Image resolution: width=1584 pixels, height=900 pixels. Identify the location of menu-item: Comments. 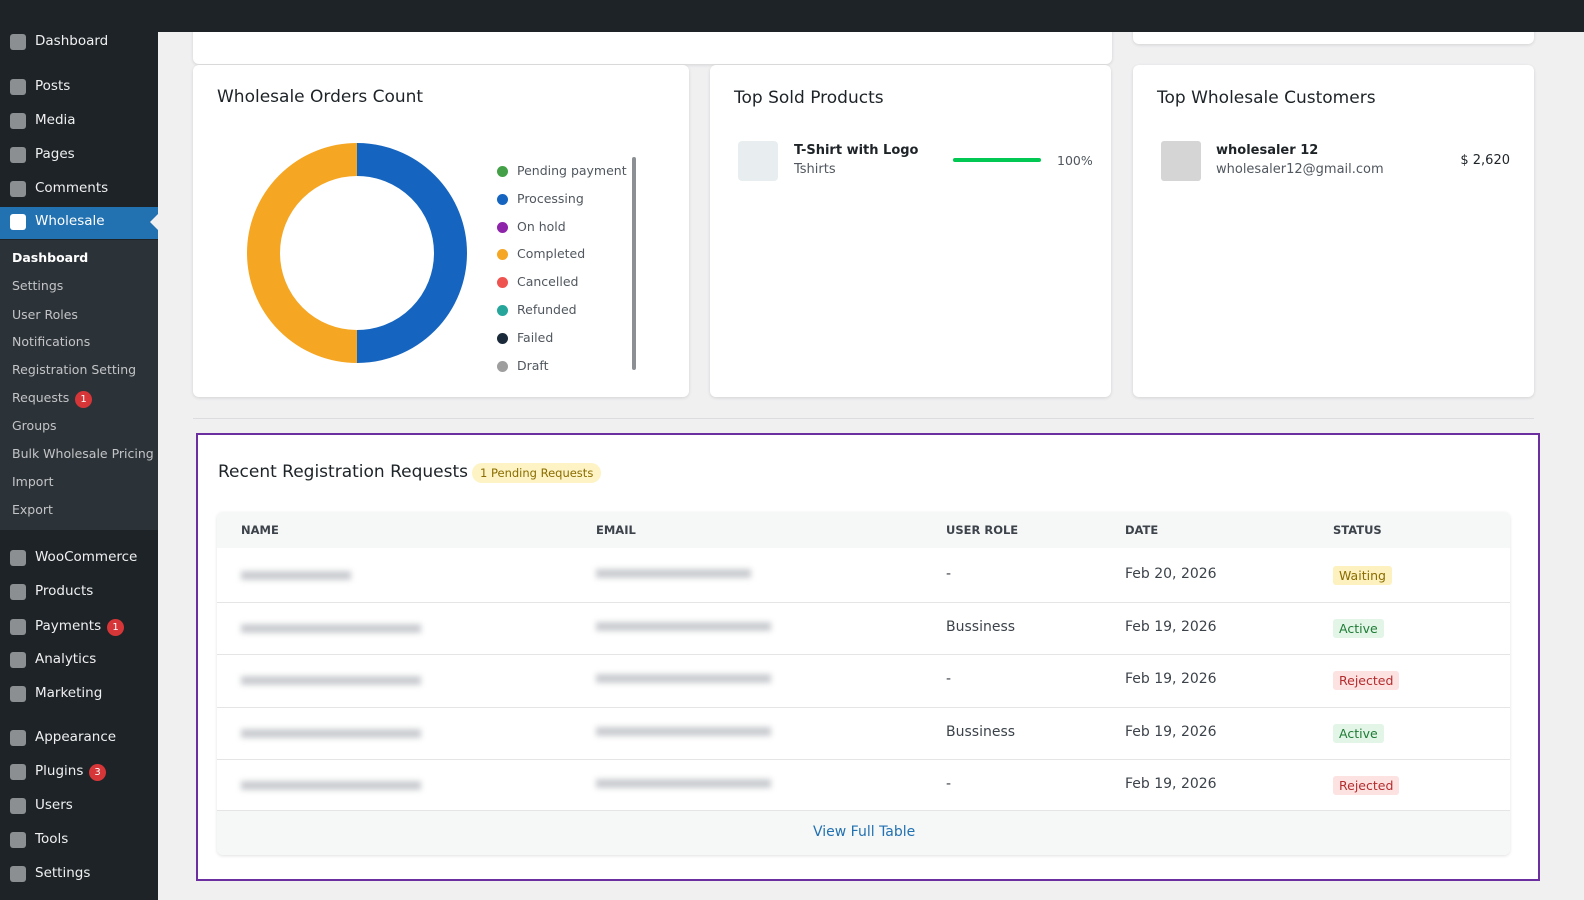
(72, 188).